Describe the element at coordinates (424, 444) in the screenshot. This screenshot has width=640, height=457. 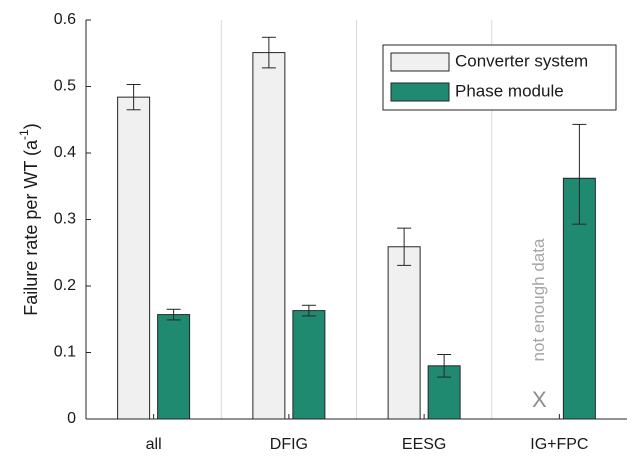
I see `x-tick-label: EESG` at that location.